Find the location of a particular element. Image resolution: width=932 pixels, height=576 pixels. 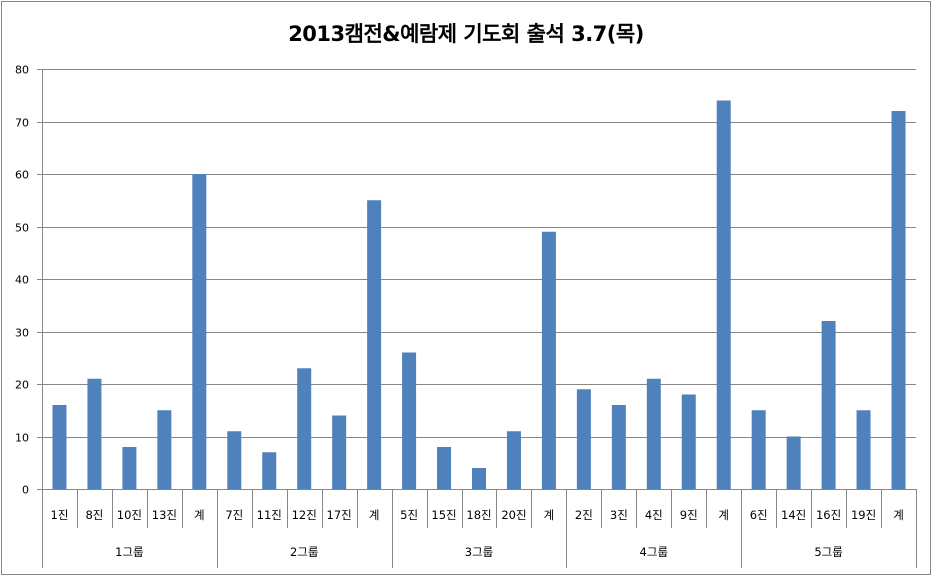

y-tick-label: 50 is located at coordinates (22, 228).